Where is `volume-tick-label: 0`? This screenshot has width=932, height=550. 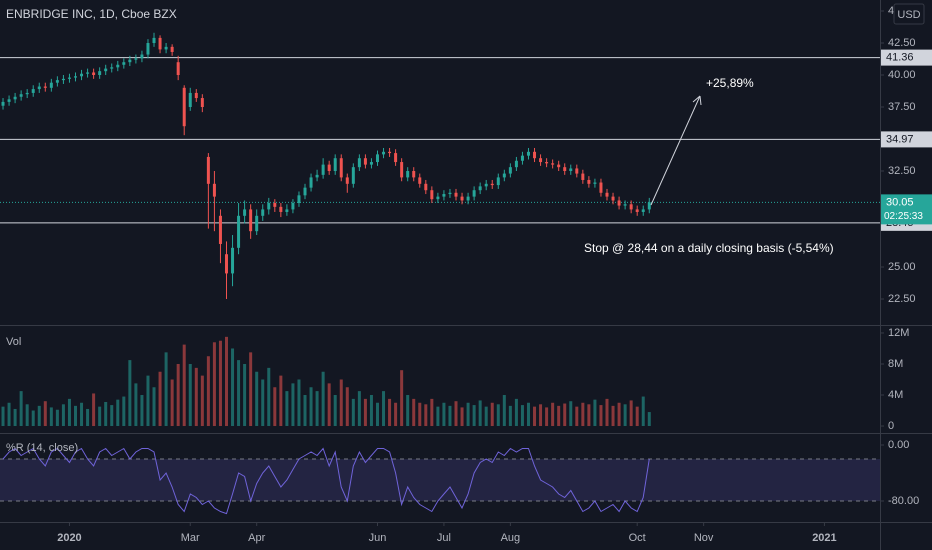 volume-tick-label: 0 is located at coordinates (891, 426).